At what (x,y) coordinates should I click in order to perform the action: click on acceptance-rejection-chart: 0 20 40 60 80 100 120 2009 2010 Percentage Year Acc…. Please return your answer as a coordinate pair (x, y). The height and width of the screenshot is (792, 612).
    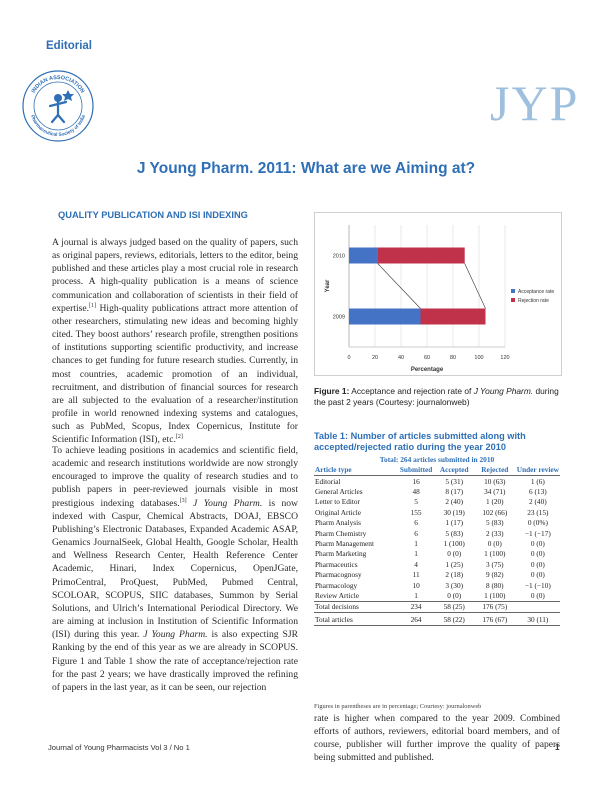
    Looking at the image, I should click on (439, 299).